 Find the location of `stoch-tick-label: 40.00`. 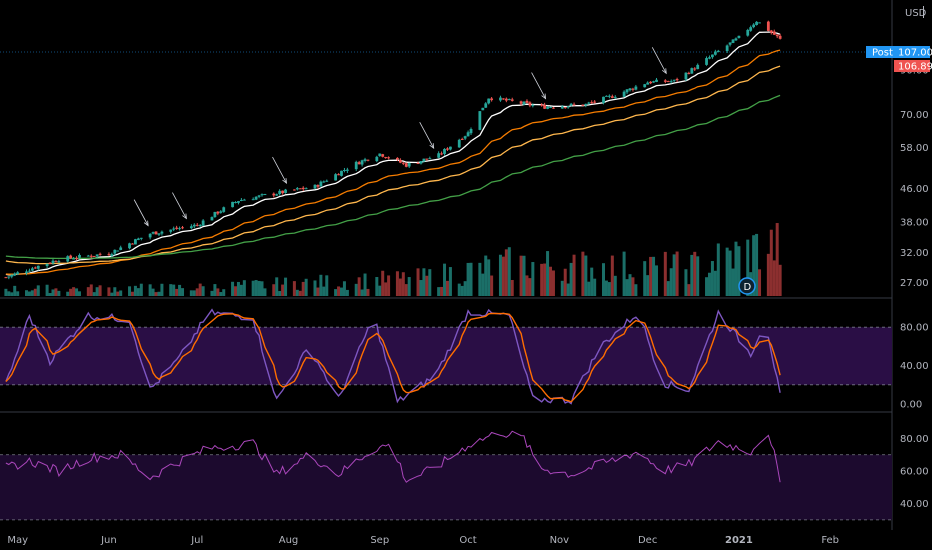

stoch-tick-label: 40.00 is located at coordinates (914, 366).